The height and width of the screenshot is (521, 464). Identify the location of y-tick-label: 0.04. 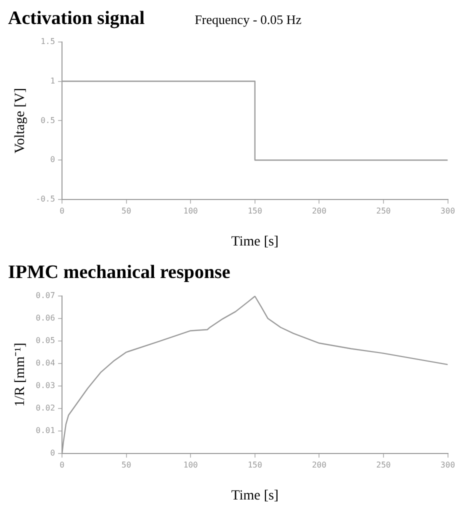
(46, 363).